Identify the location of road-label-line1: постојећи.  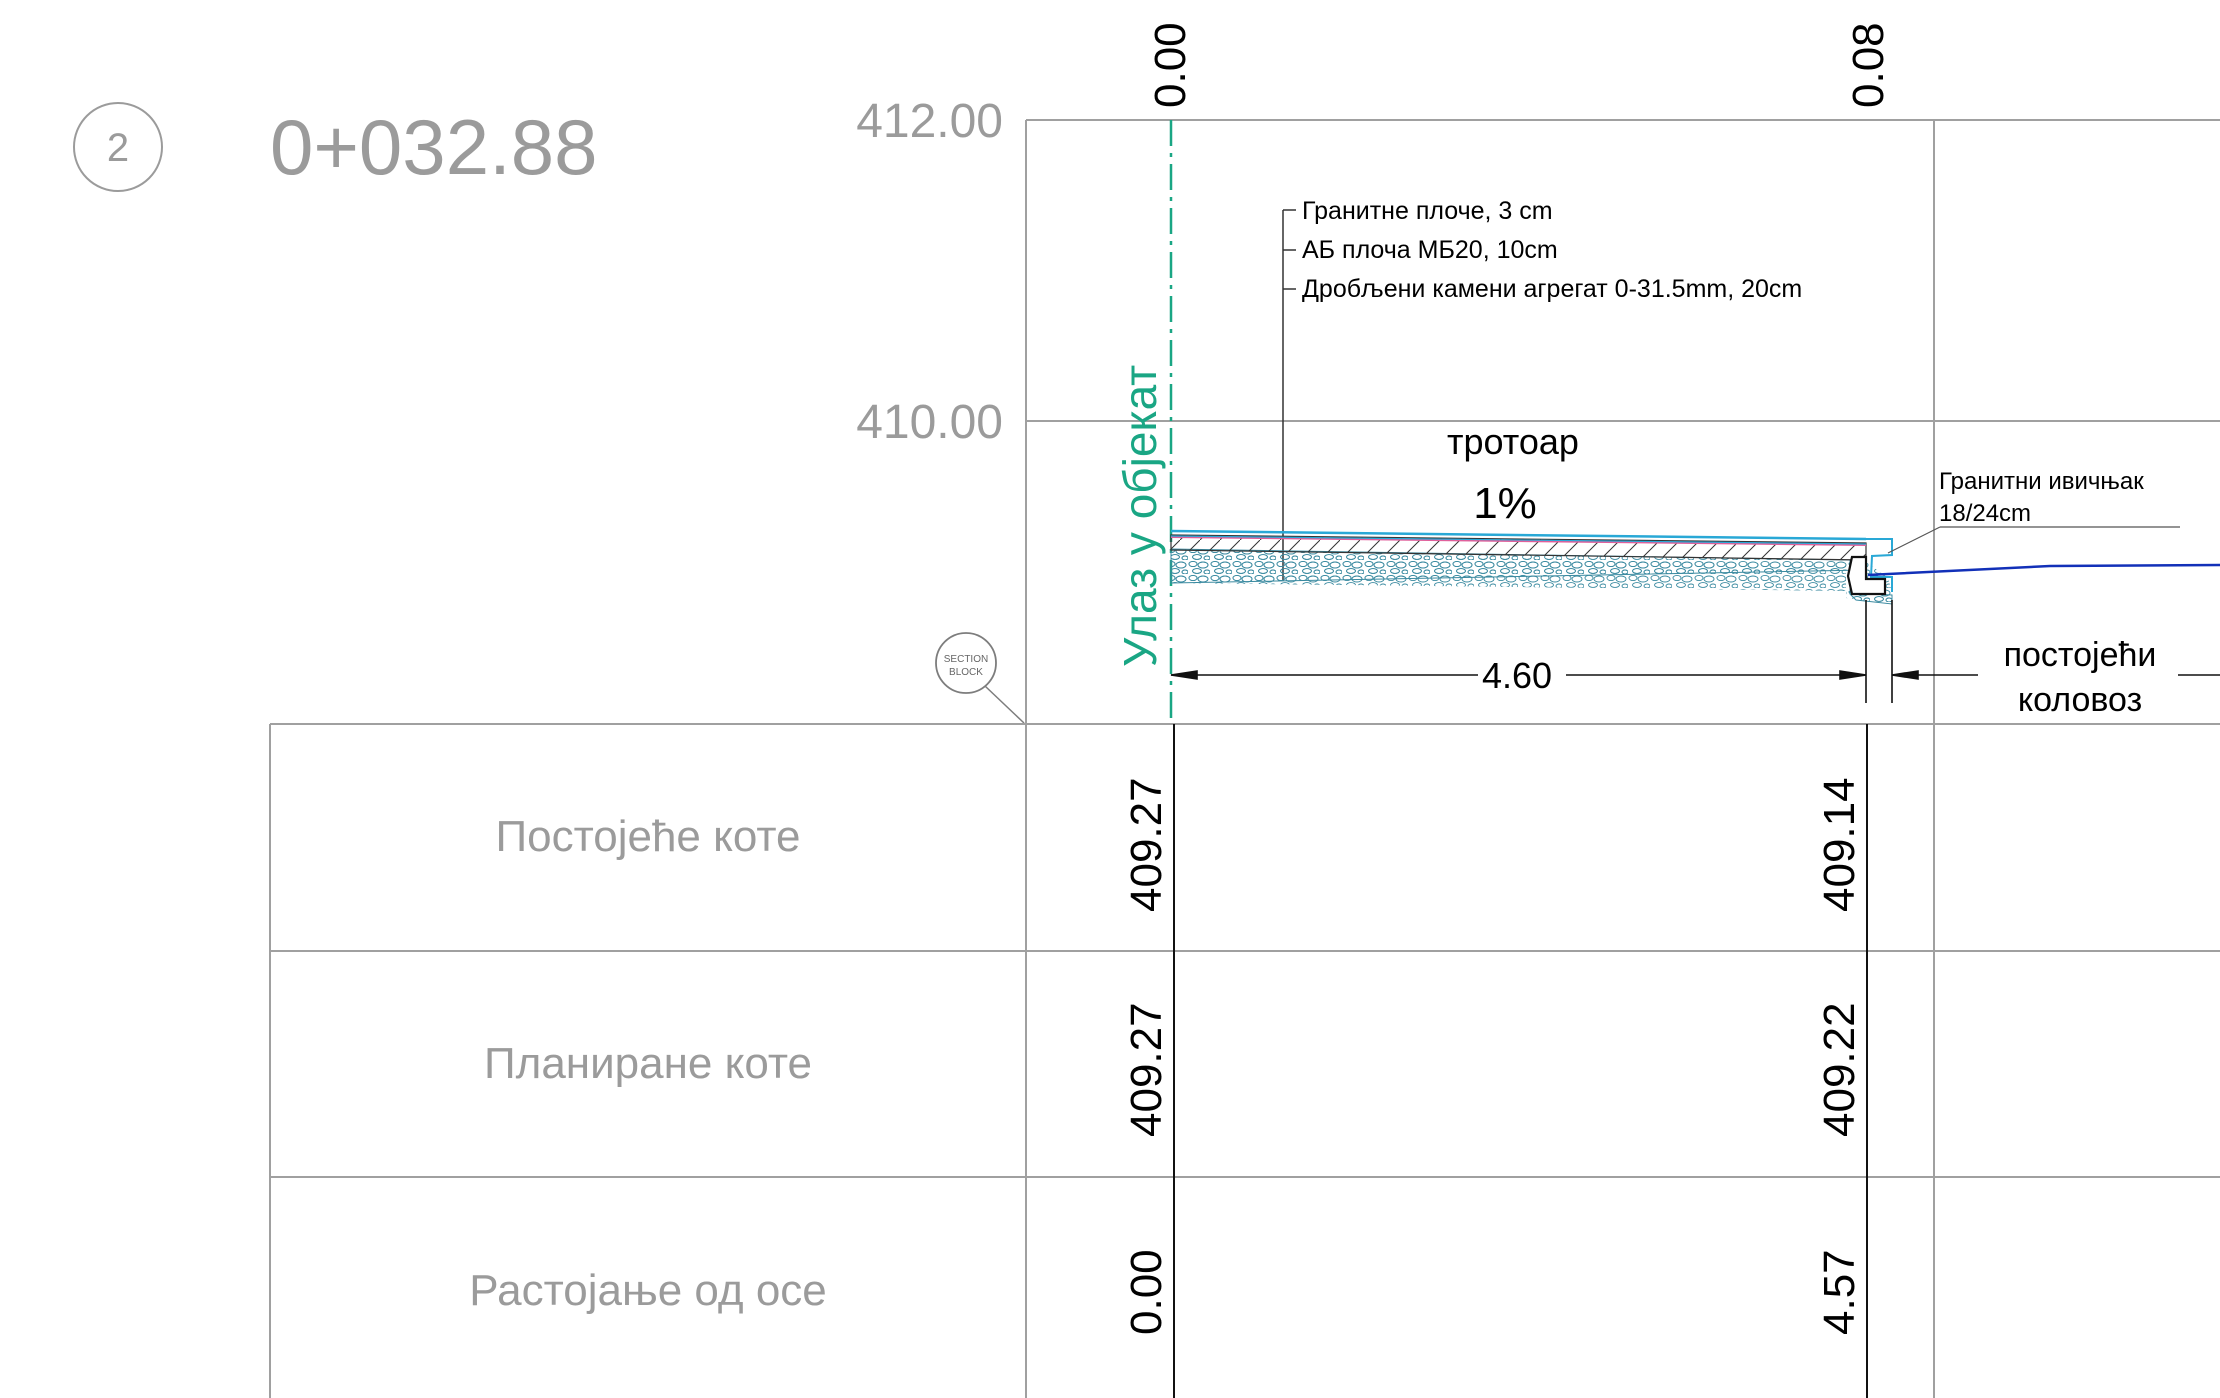
(2080, 655).